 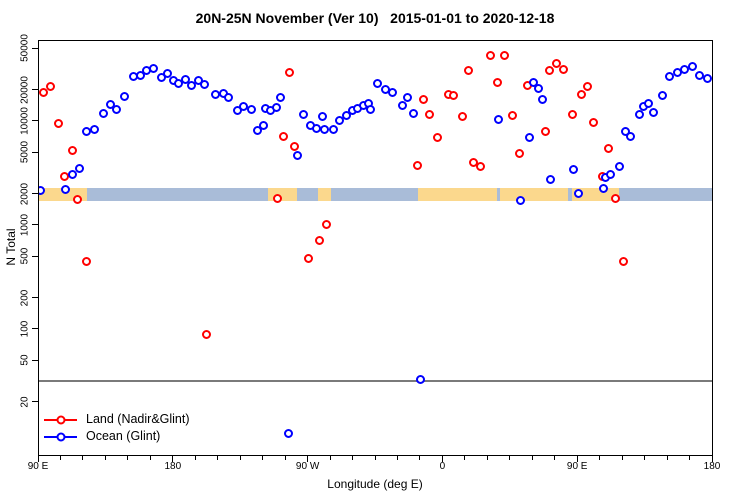 What do you see at coordinates (25, 360) in the screenshot?
I see `y-tick-label: 50` at bounding box center [25, 360].